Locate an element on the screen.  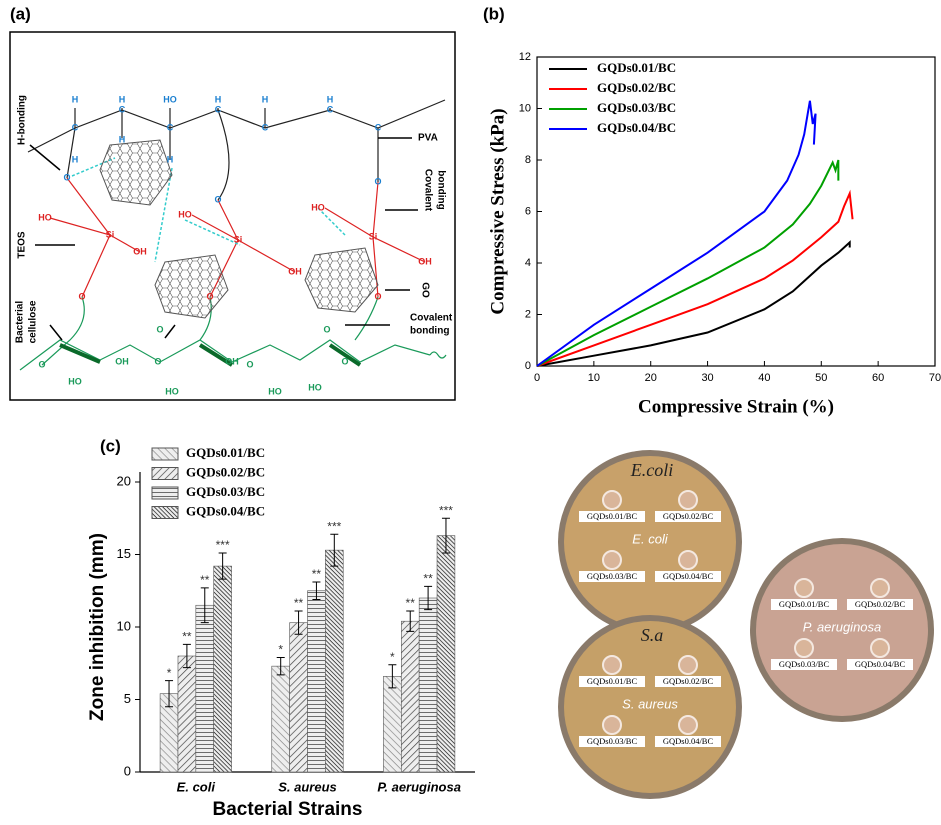
well-label: GQDs0.02/BC is located at coordinates (688, 516).